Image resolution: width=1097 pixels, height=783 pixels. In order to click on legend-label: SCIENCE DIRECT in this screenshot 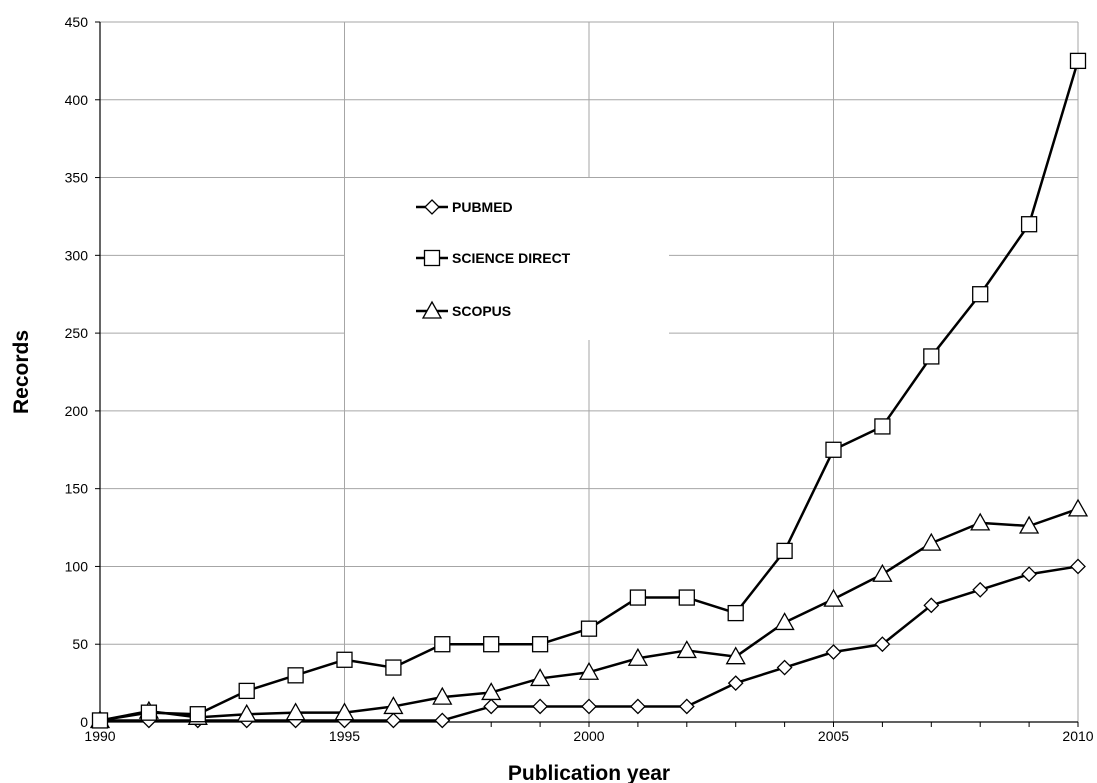, I will do `click(511, 258)`.